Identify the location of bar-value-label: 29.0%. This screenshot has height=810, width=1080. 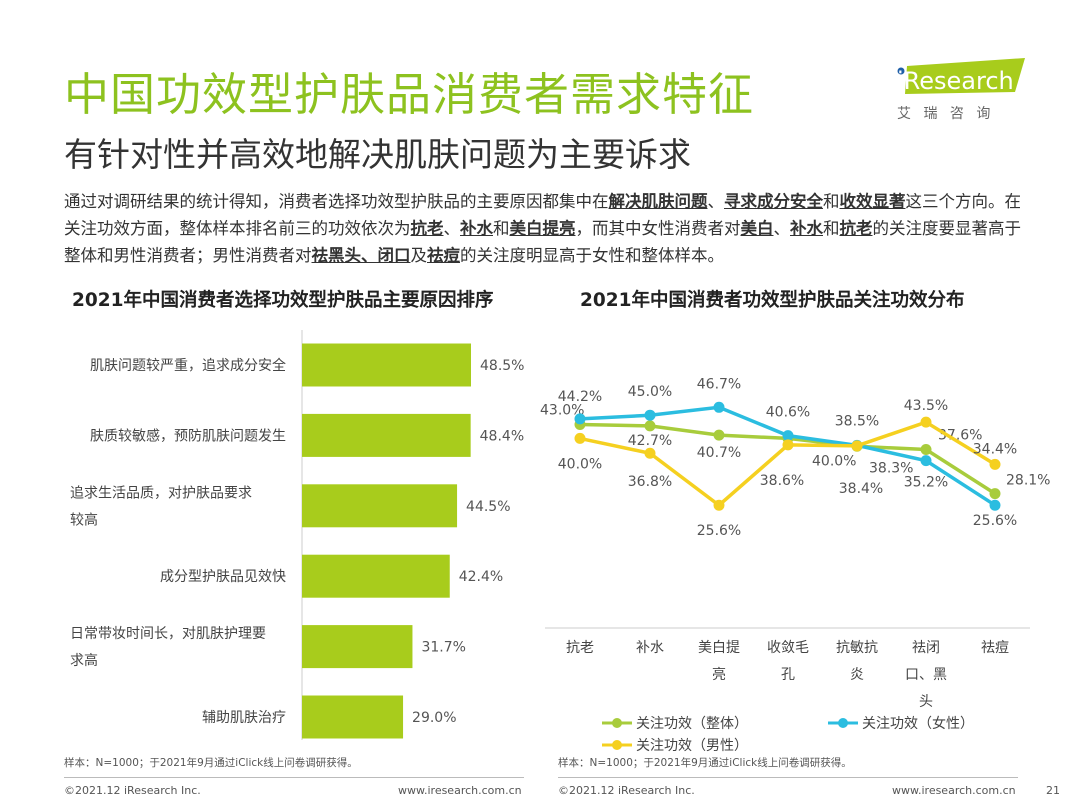
(434, 718).